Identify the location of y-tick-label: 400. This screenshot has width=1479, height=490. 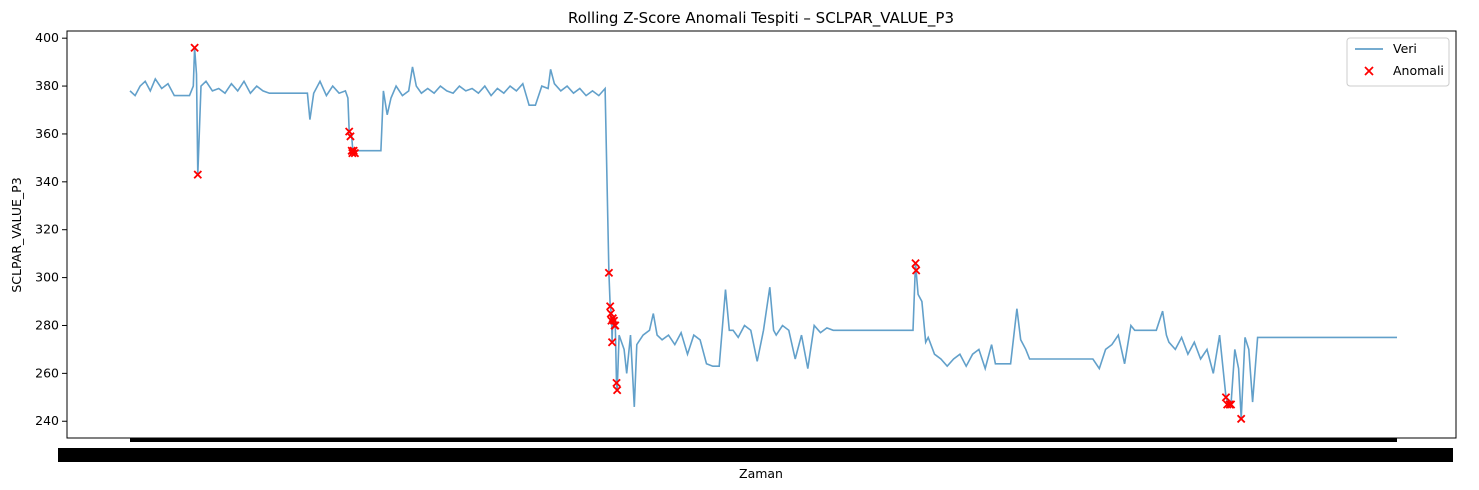
(47, 37).